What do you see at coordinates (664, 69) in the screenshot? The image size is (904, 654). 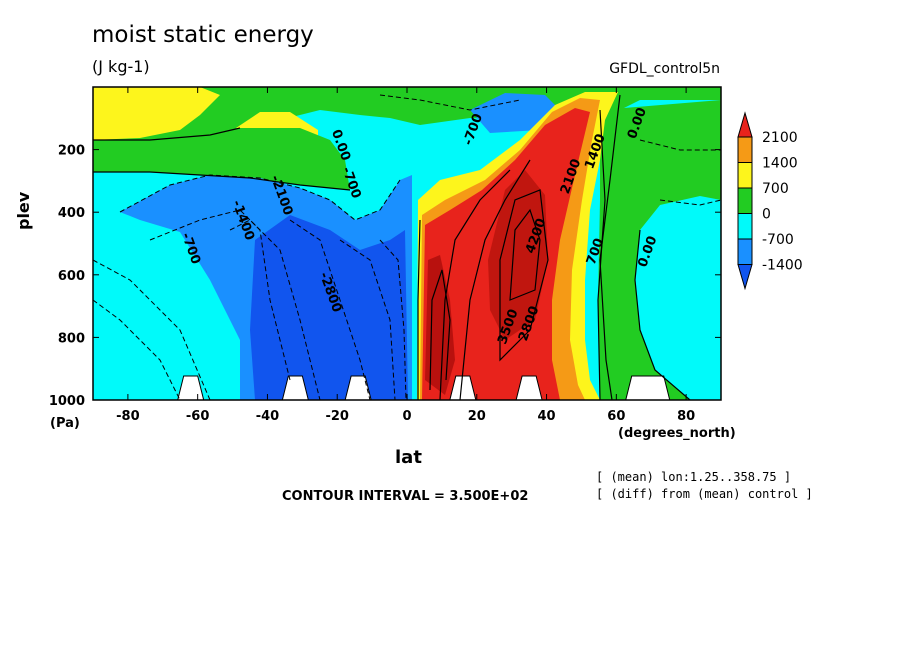 I see `dataset-label: GFDL_control5n` at bounding box center [664, 69].